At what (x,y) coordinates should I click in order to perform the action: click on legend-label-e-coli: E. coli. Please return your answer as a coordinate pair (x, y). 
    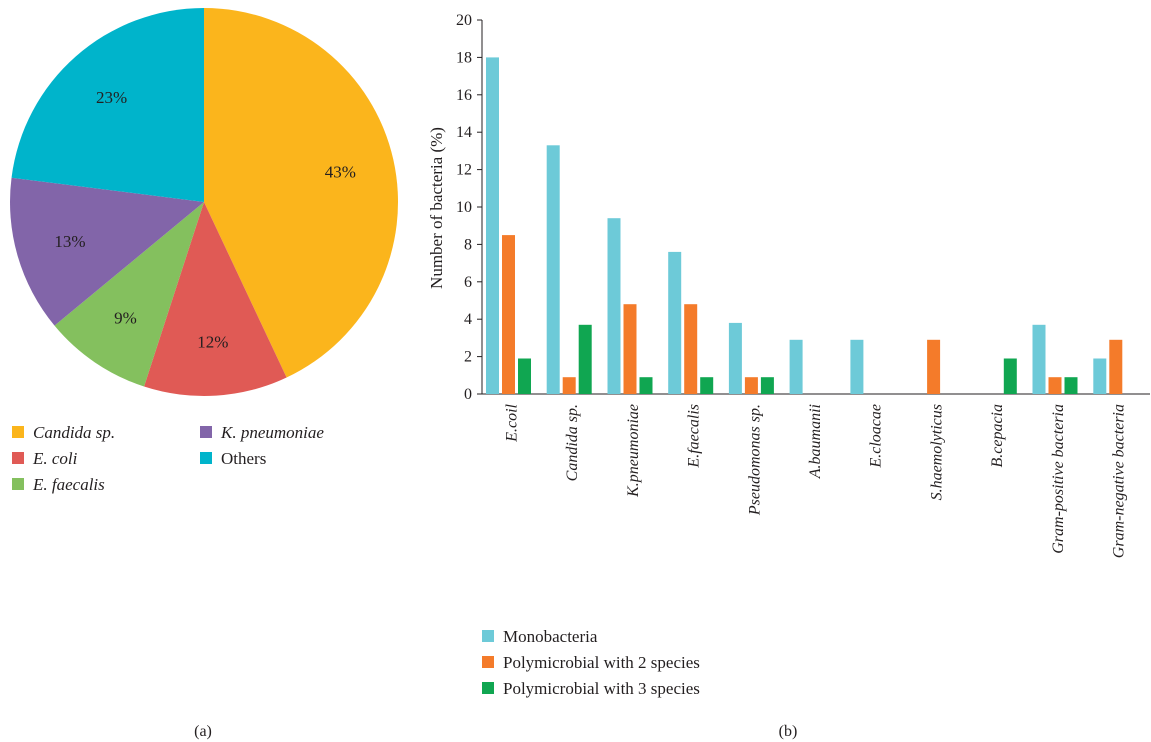
    Looking at the image, I should click on (55, 458).